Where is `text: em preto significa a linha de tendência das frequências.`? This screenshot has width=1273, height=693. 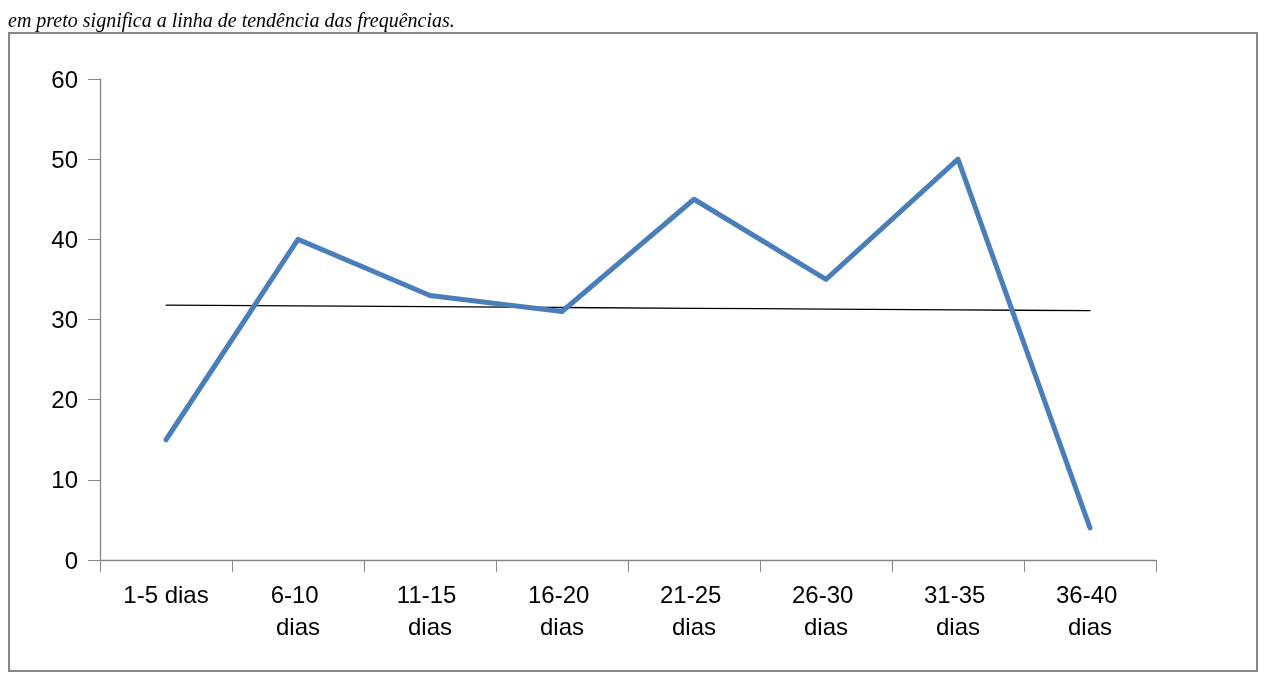
text: em preto significa a linha de tendência das frequências. is located at coordinates (232, 20).